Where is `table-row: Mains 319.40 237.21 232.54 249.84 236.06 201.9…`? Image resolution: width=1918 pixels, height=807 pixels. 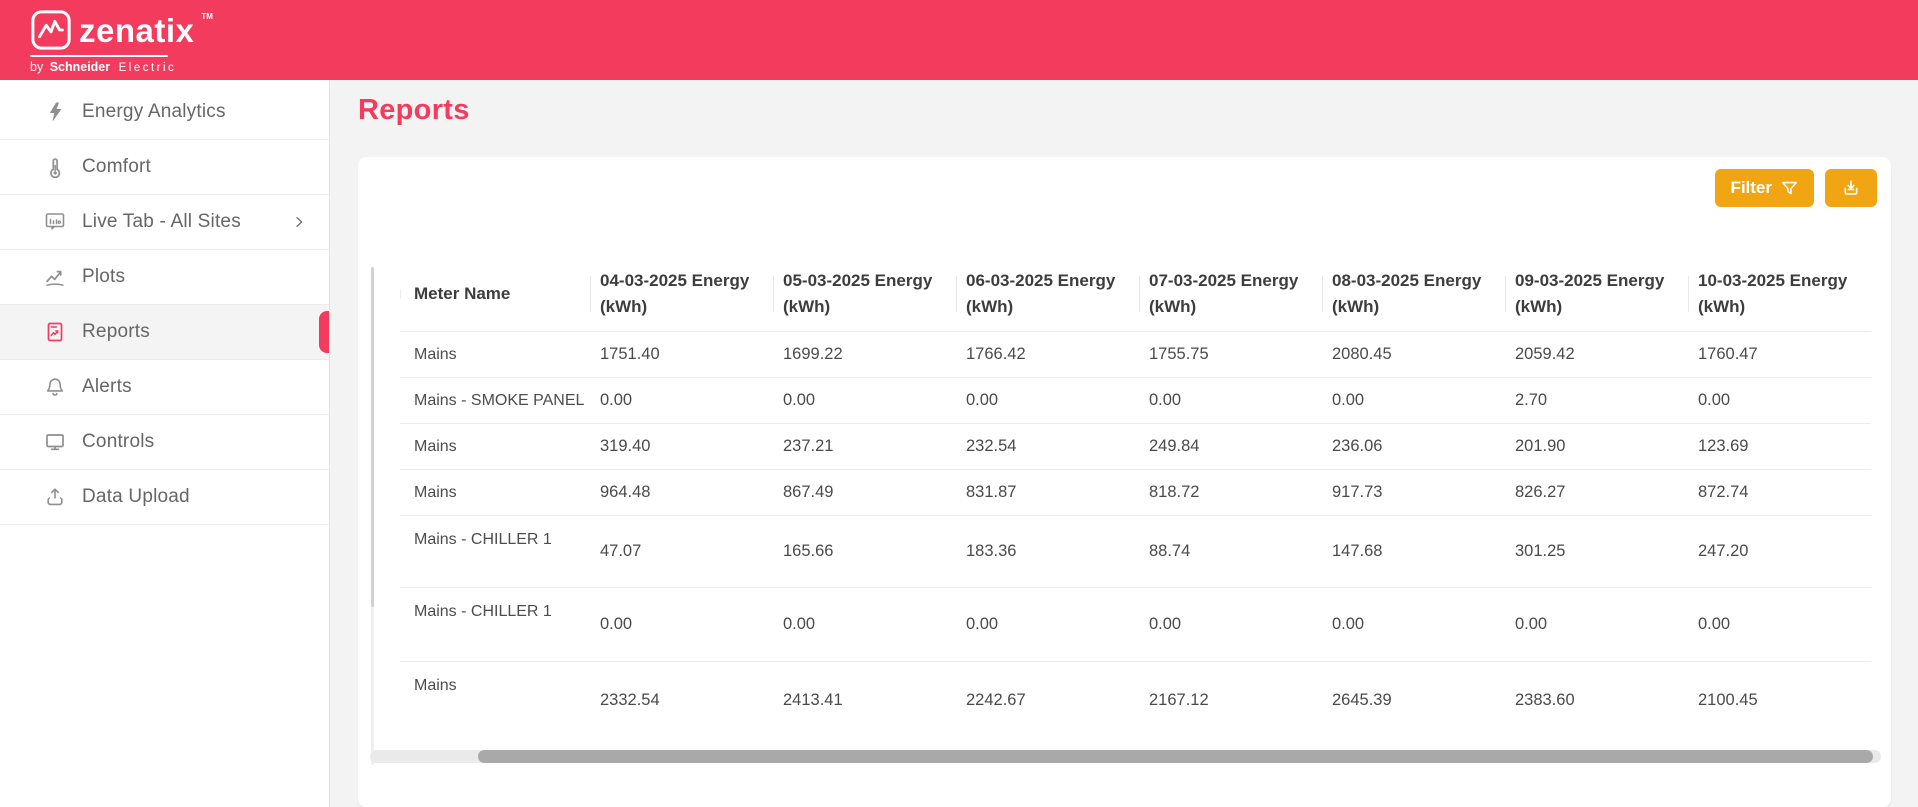 table-row: Mains 319.40 237.21 232.54 249.84 236.06 201.9… is located at coordinates (1135, 447).